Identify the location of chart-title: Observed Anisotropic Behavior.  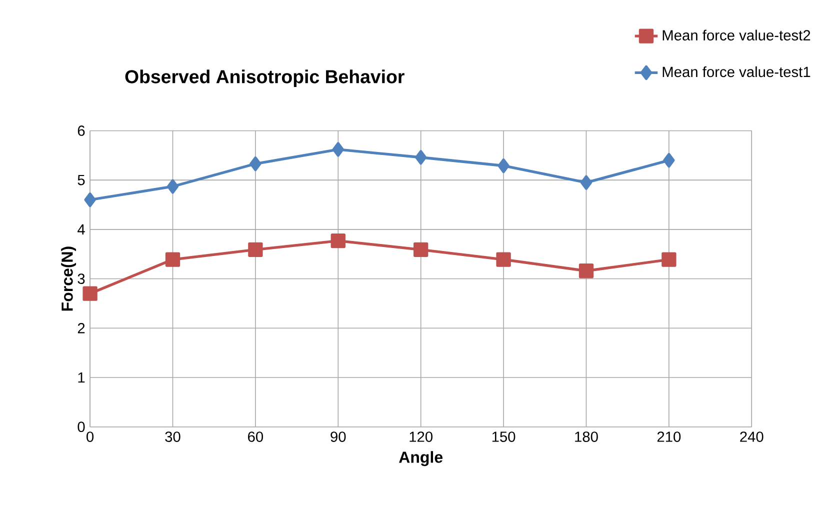
(264, 78).